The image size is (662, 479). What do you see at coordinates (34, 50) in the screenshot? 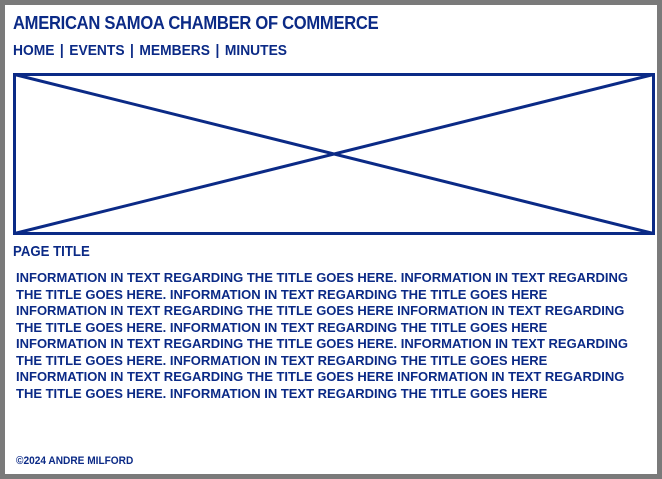
I see `nav-item-home: HOME` at bounding box center [34, 50].